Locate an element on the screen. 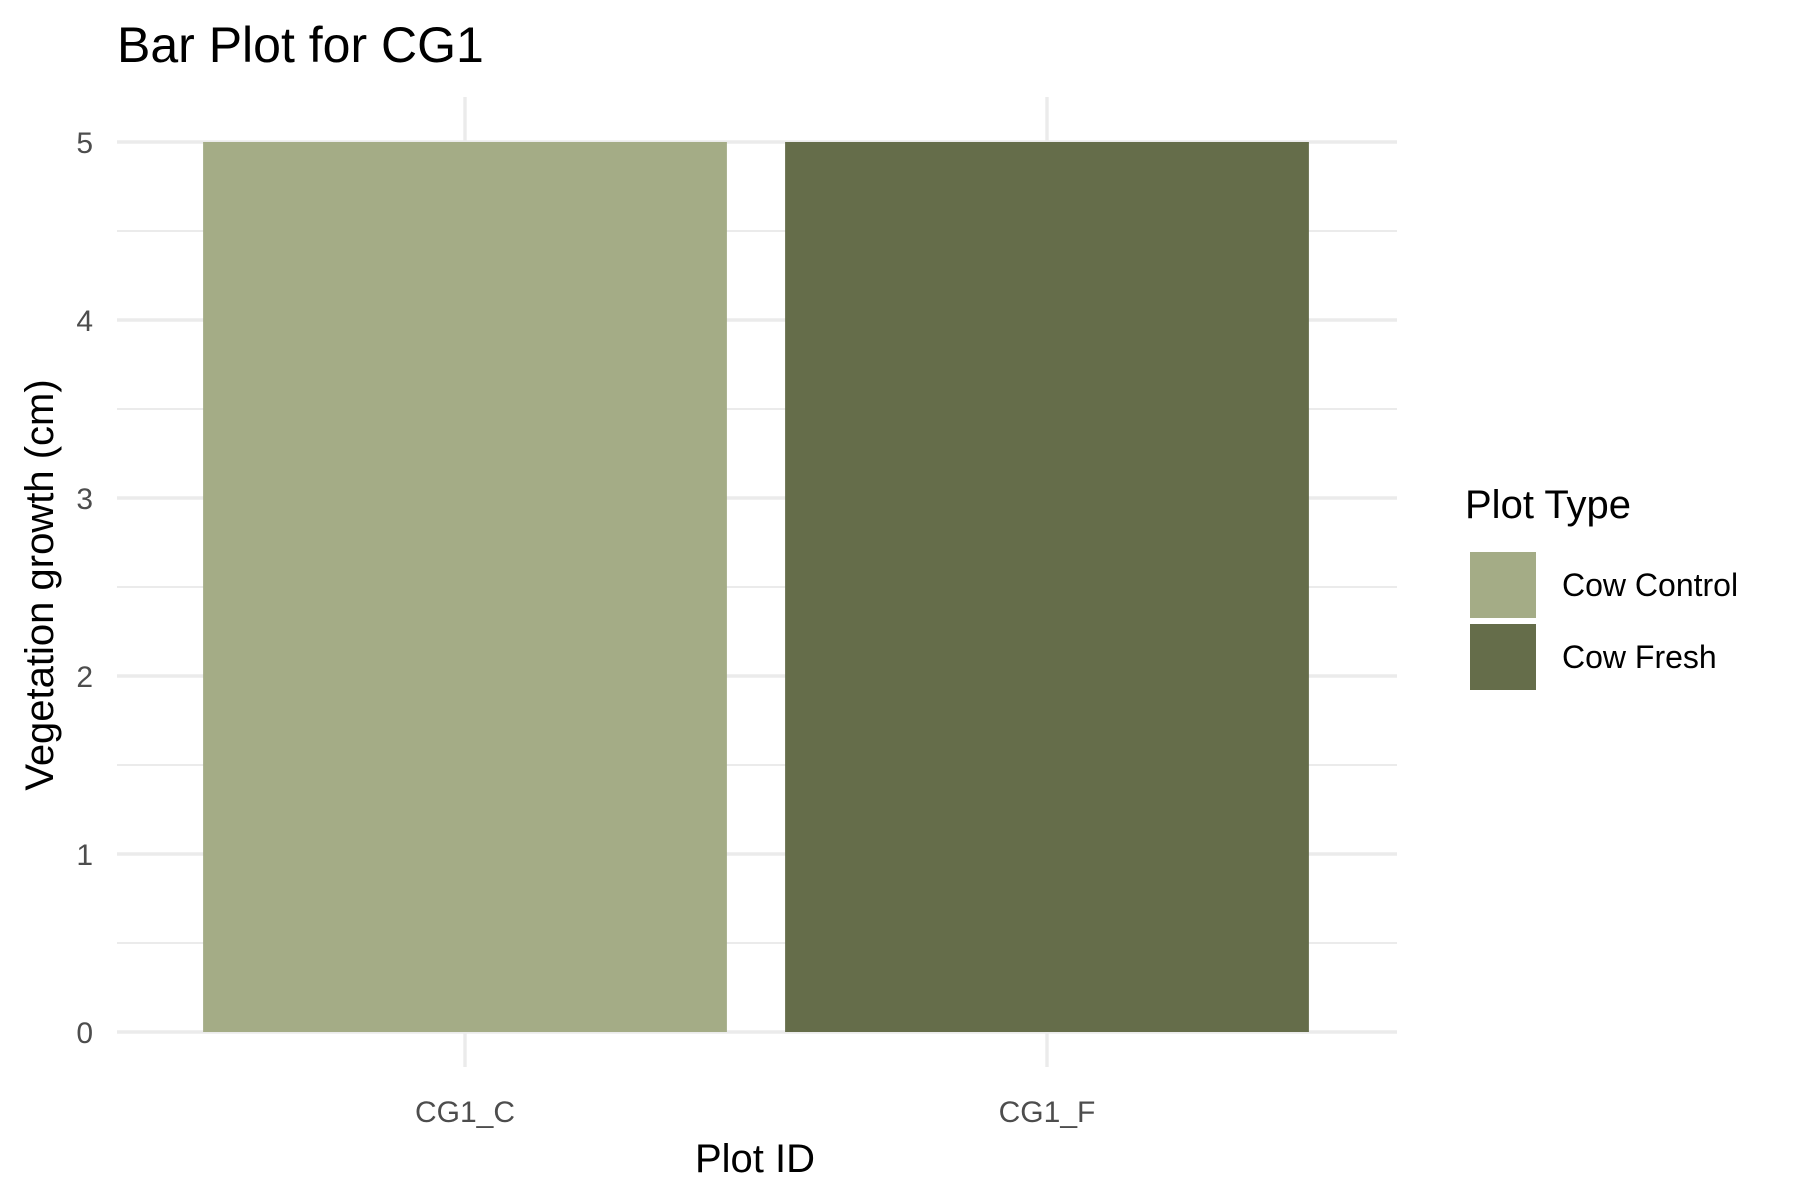 The height and width of the screenshot is (1200, 1800). x-axis-title: Plot ID is located at coordinates (755, 1159).